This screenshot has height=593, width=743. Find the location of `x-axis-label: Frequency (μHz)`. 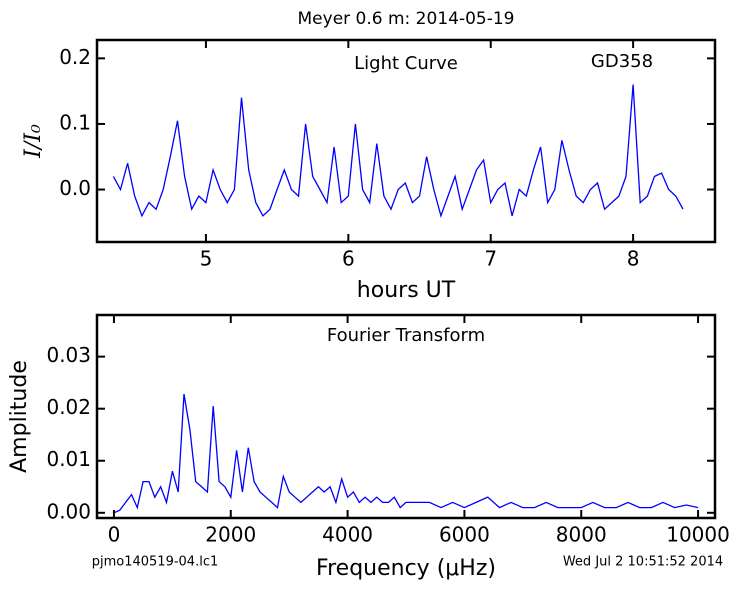

x-axis-label: Frequency (μHz) is located at coordinates (406, 568).